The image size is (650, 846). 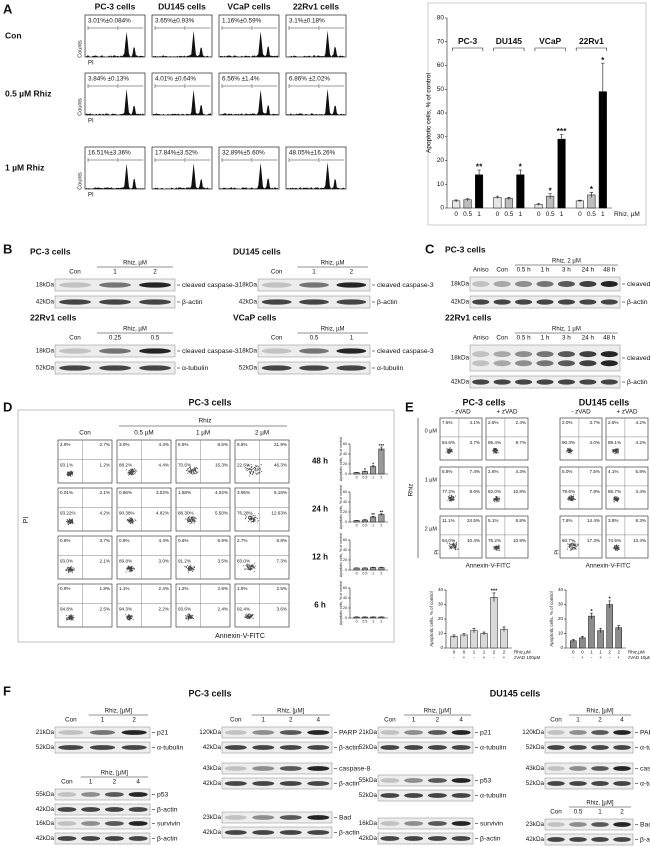 What do you see at coordinates (562, 131) in the screenshot?
I see `significance: ***` at bounding box center [562, 131].